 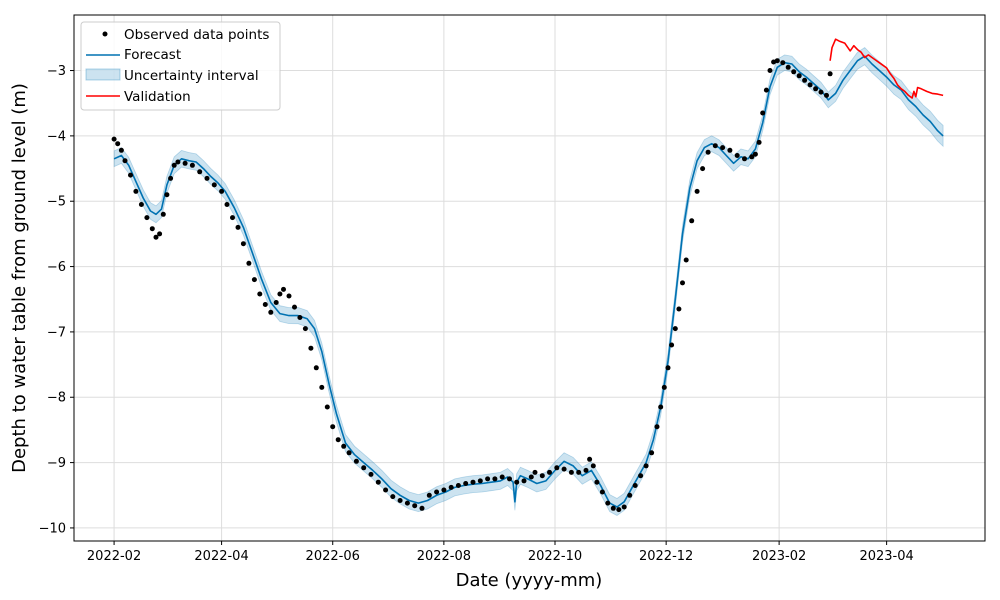 I want to click on legend-marker-observed, so click(x=105, y=34).